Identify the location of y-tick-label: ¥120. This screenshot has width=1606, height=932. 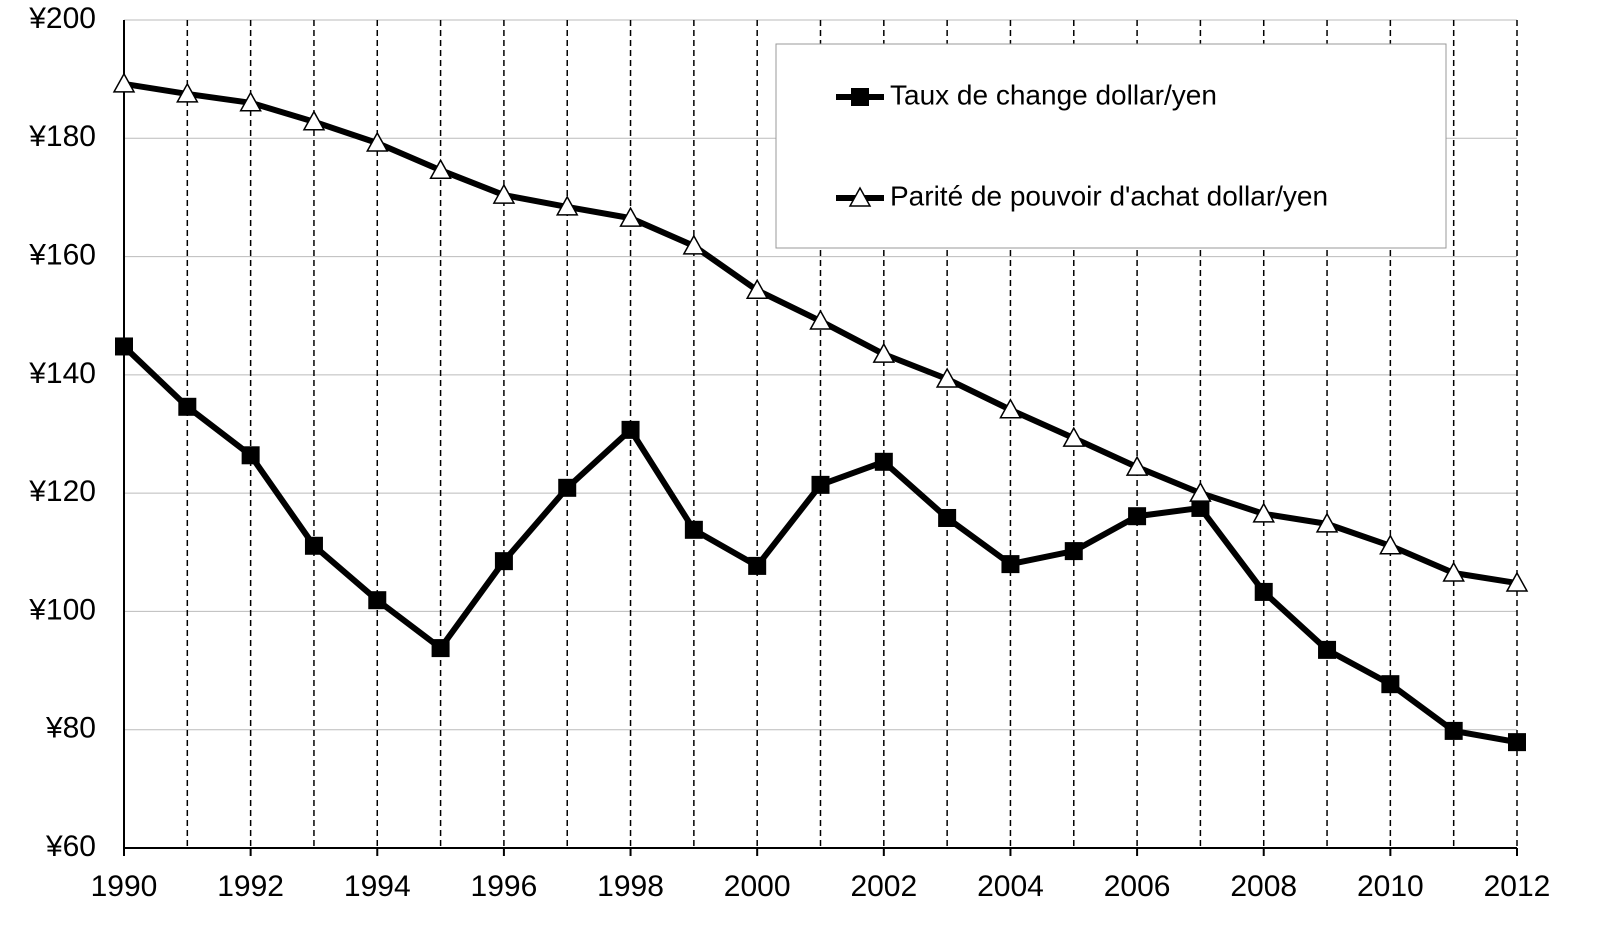
(62, 491).